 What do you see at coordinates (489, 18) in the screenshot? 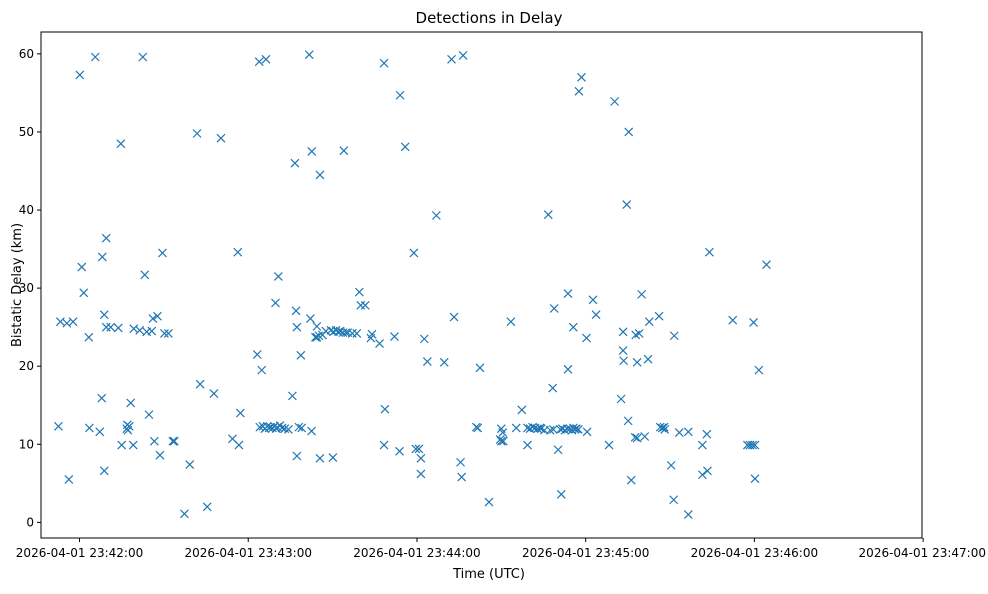
I see `chart-title: Detections in Delay` at bounding box center [489, 18].